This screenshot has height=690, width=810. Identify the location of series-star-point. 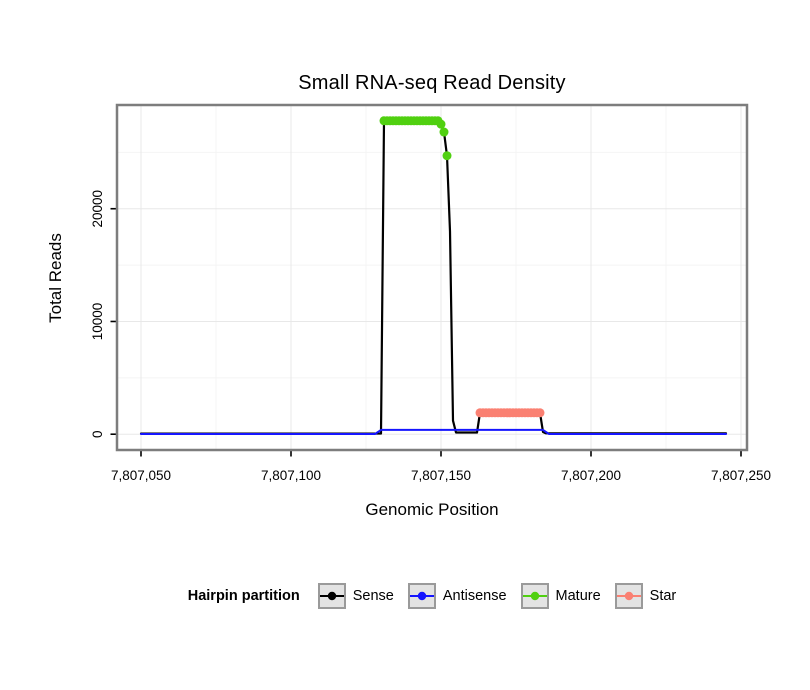
(540, 413).